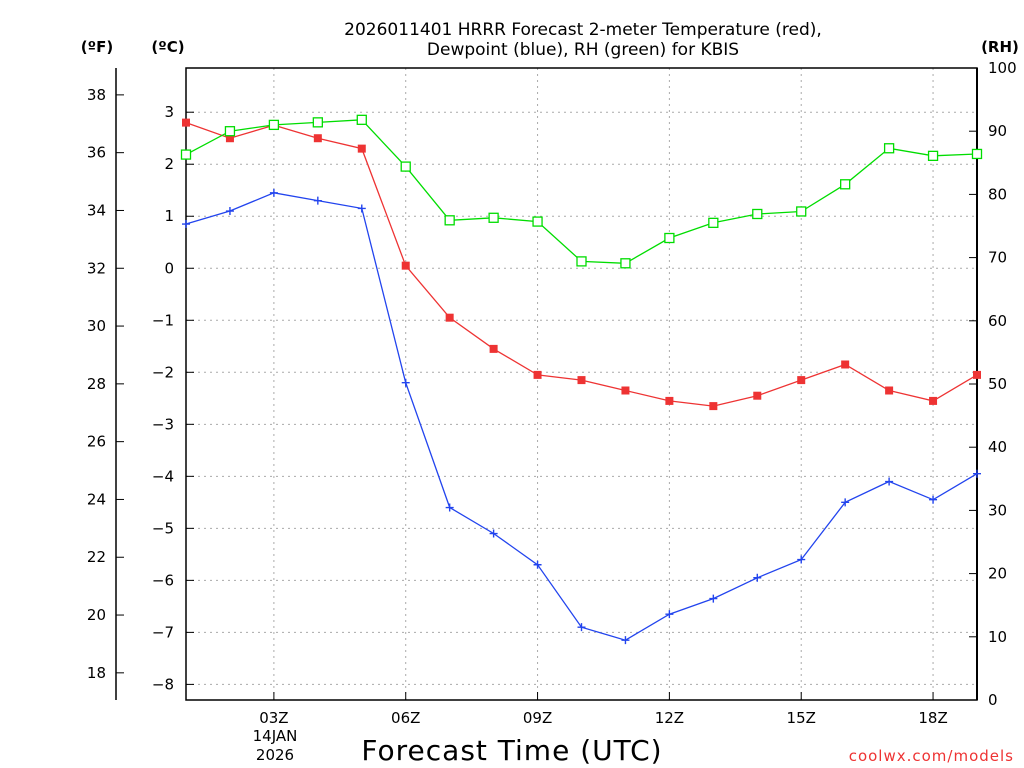  What do you see at coordinates (581, 191) in the screenshot?
I see `rh-series-line` at bounding box center [581, 191].